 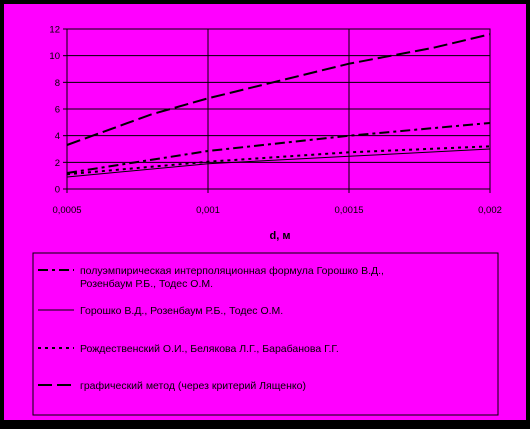 What do you see at coordinates (348, 210) in the screenshot?
I see `x-tick-label: 0,0015` at bounding box center [348, 210].